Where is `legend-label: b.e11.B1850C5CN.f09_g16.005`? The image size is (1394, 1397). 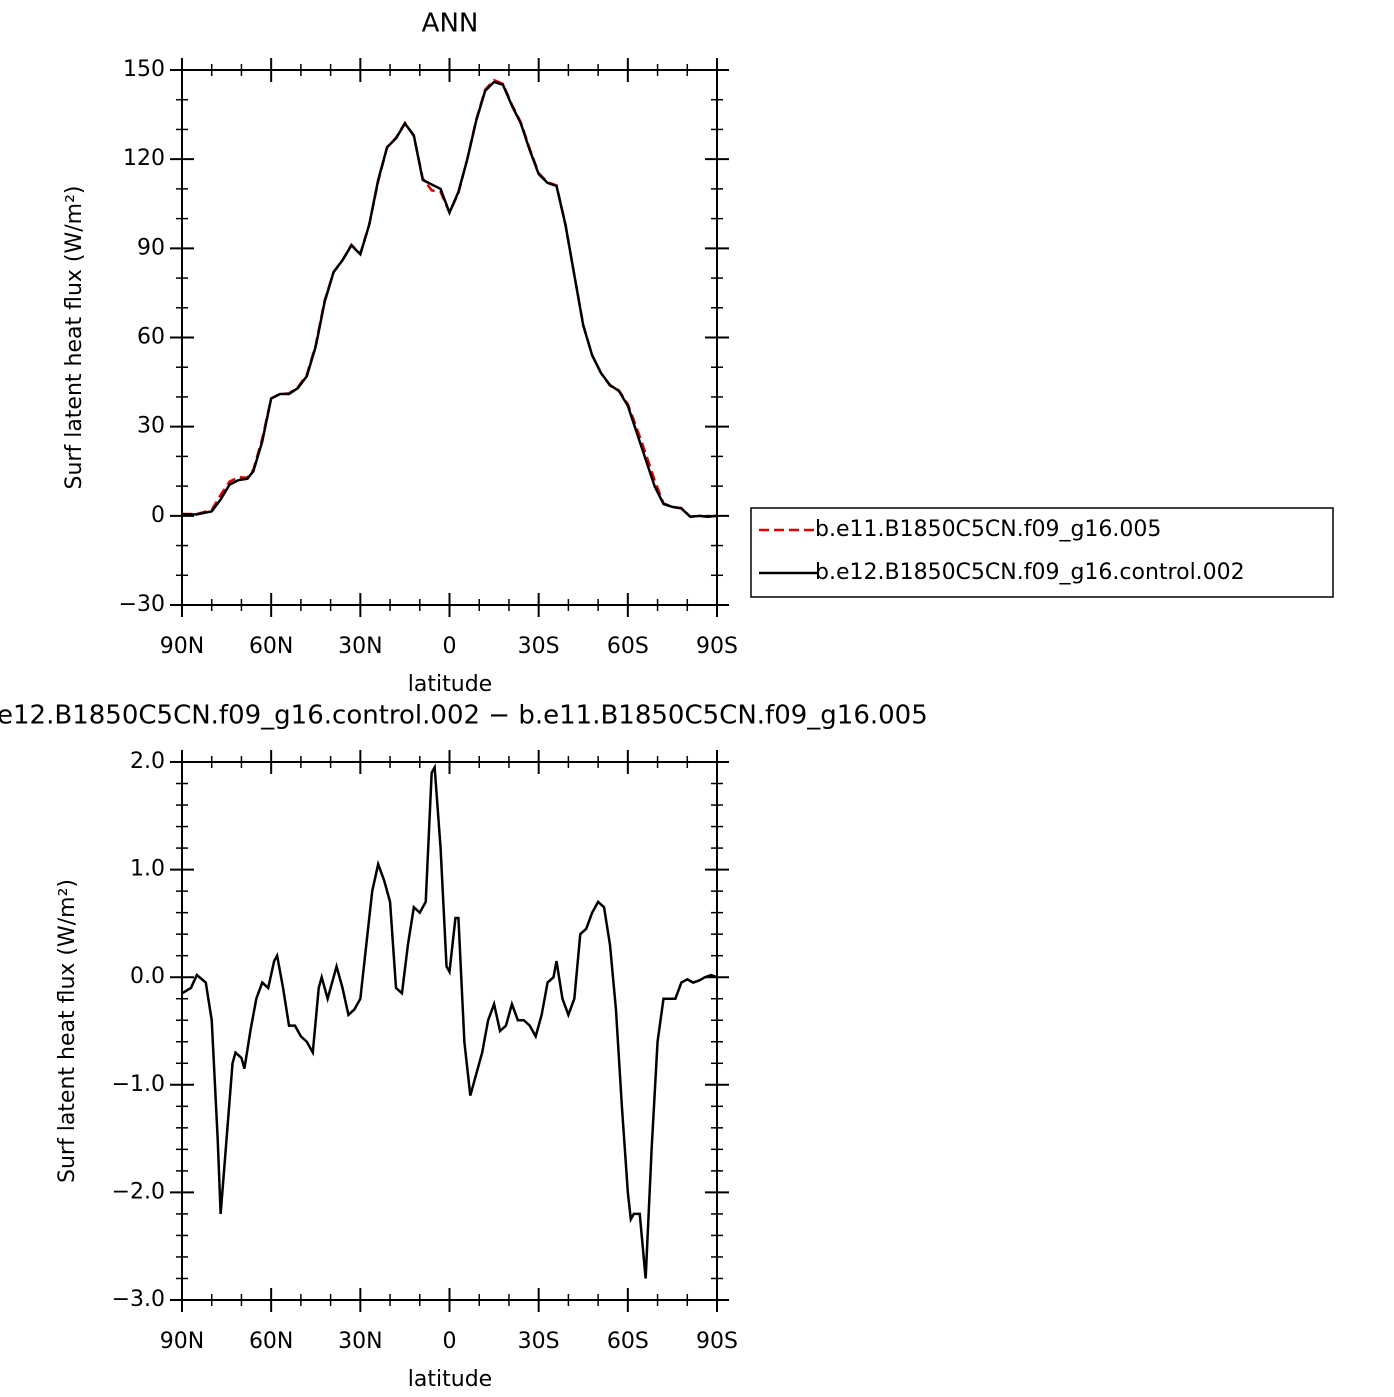 legend-label: b.e11.B1850C5CN.f09_g16.005 is located at coordinates (988, 529).